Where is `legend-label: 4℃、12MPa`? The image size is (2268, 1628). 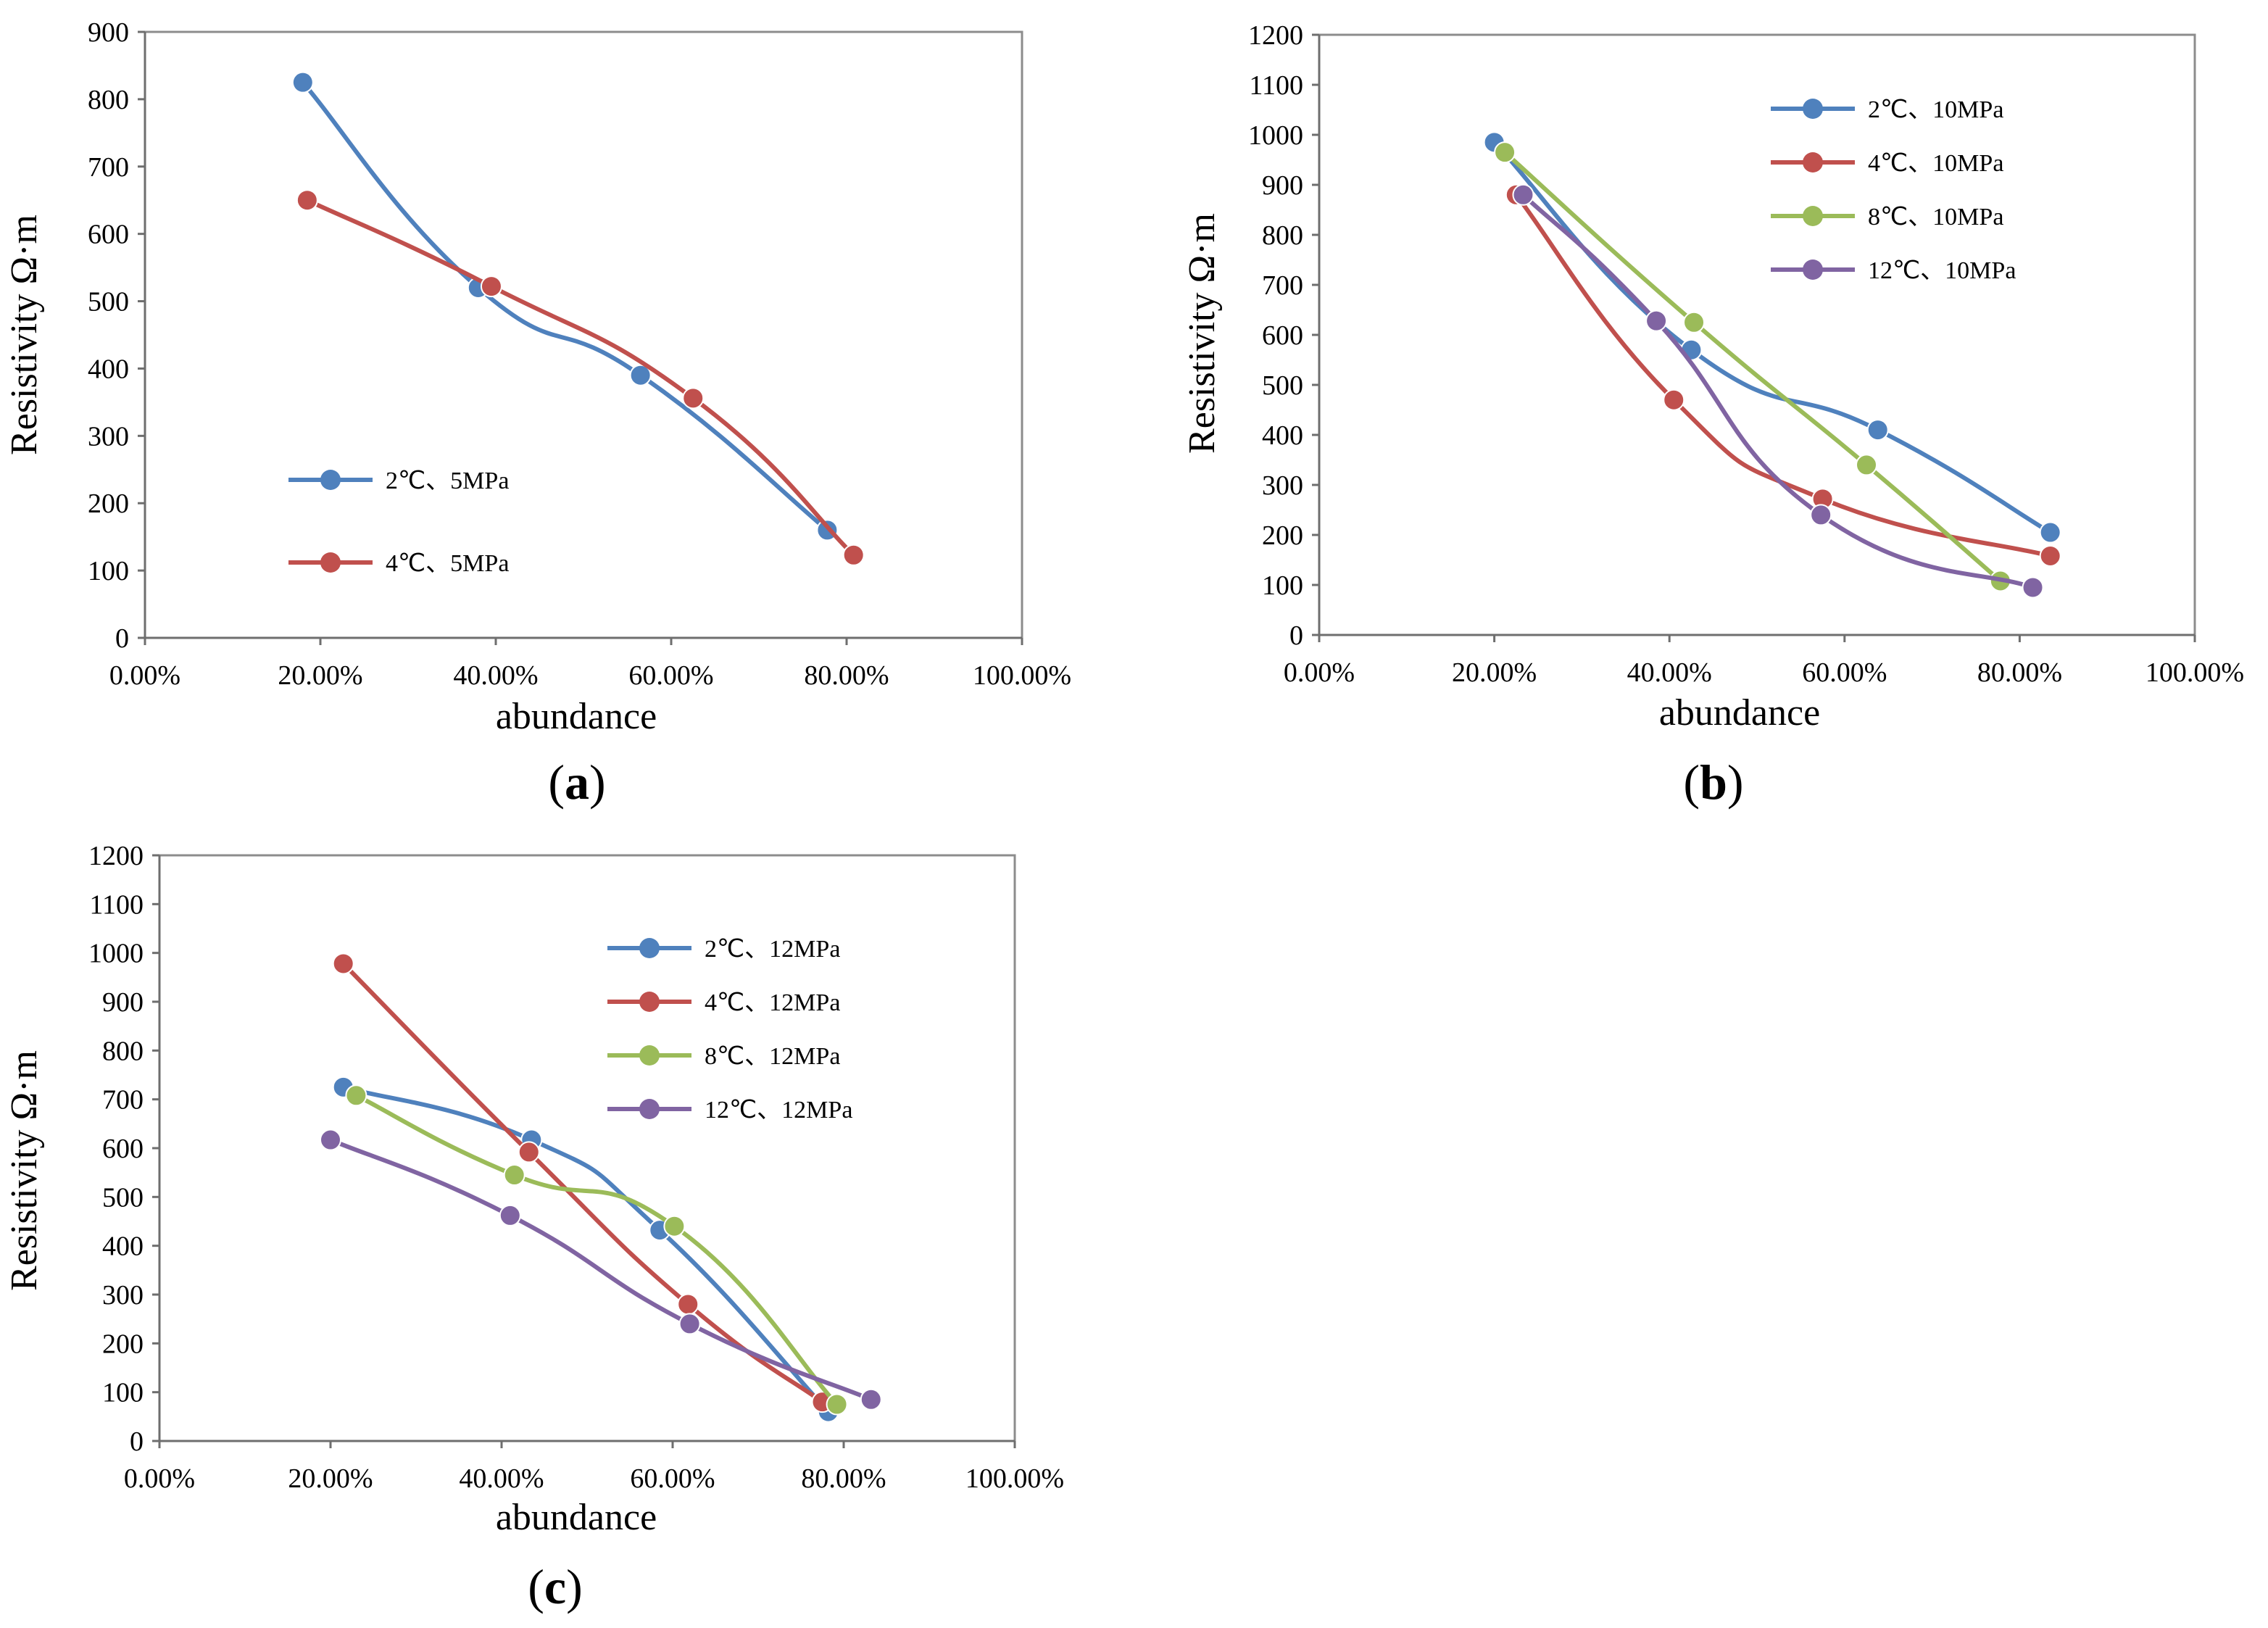 legend-label: 4℃、12MPa is located at coordinates (772, 1003).